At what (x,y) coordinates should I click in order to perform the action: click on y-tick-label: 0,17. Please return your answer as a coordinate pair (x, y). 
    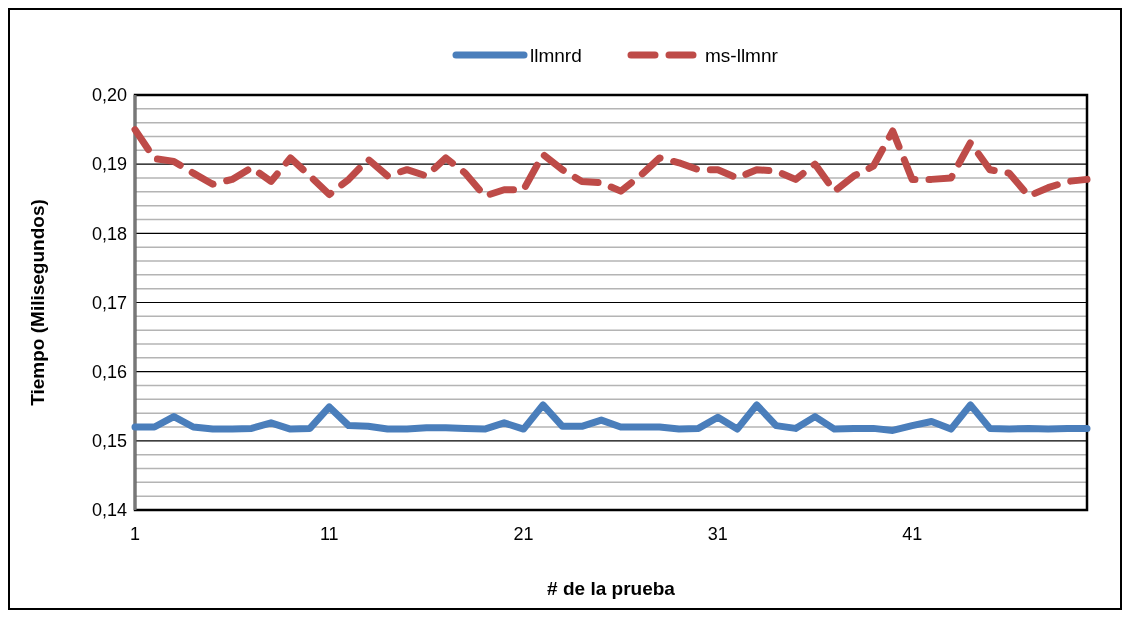
    Looking at the image, I should click on (109, 302).